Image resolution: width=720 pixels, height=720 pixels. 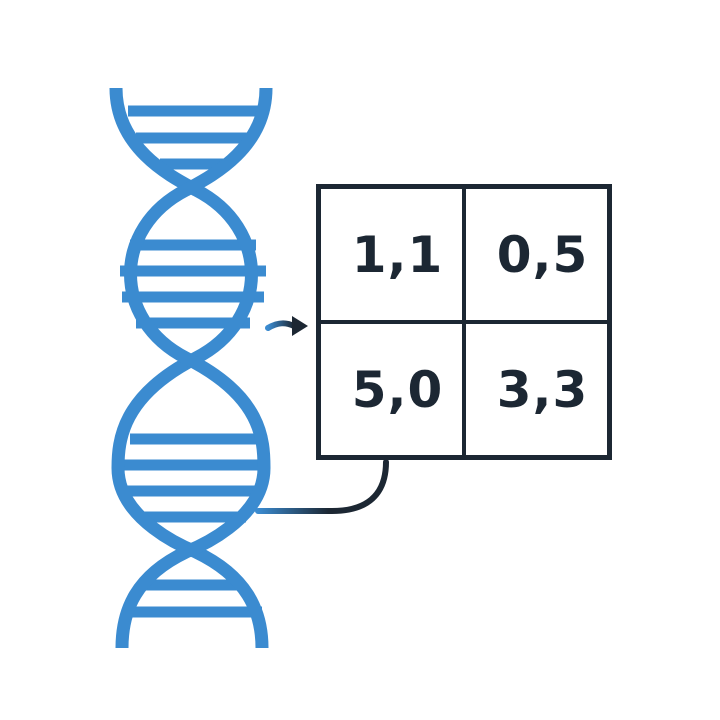 I want to click on arrow-right-icon, so click(x=286, y=326).